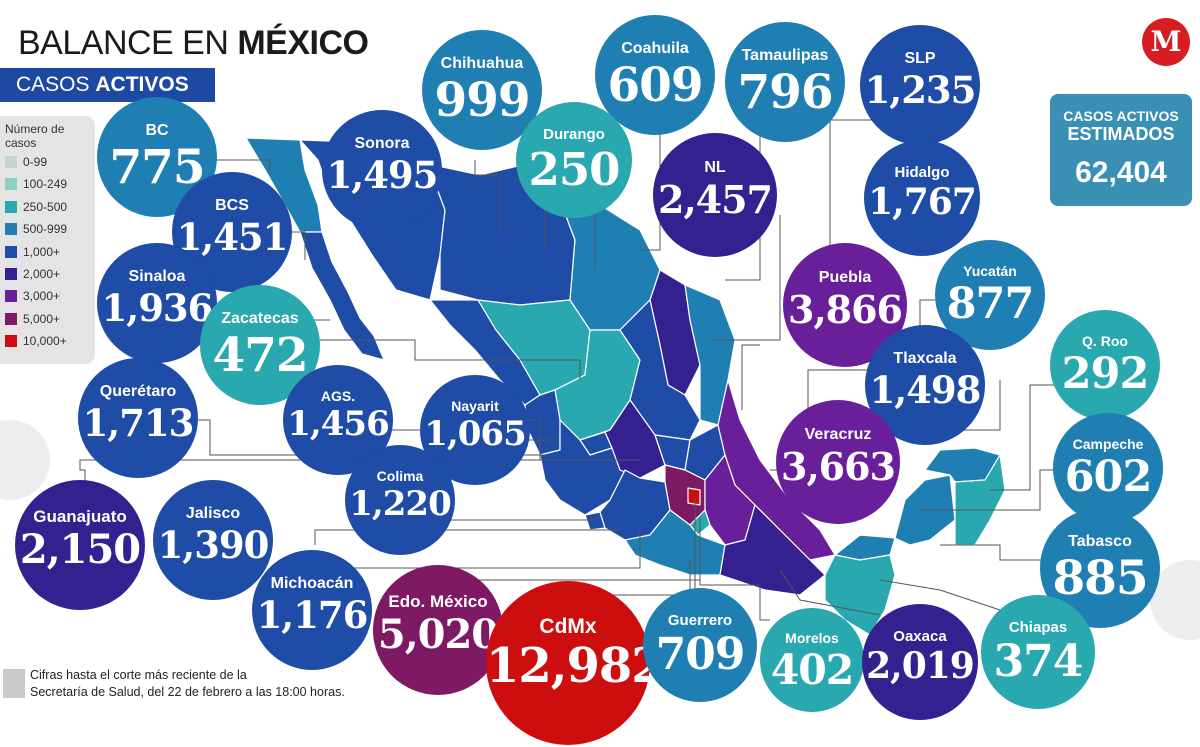 This screenshot has width=1200, height=747. Describe the element at coordinates (1121, 134) in the screenshot. I see `estimated-label-2: ESTIMADOS` at that location.